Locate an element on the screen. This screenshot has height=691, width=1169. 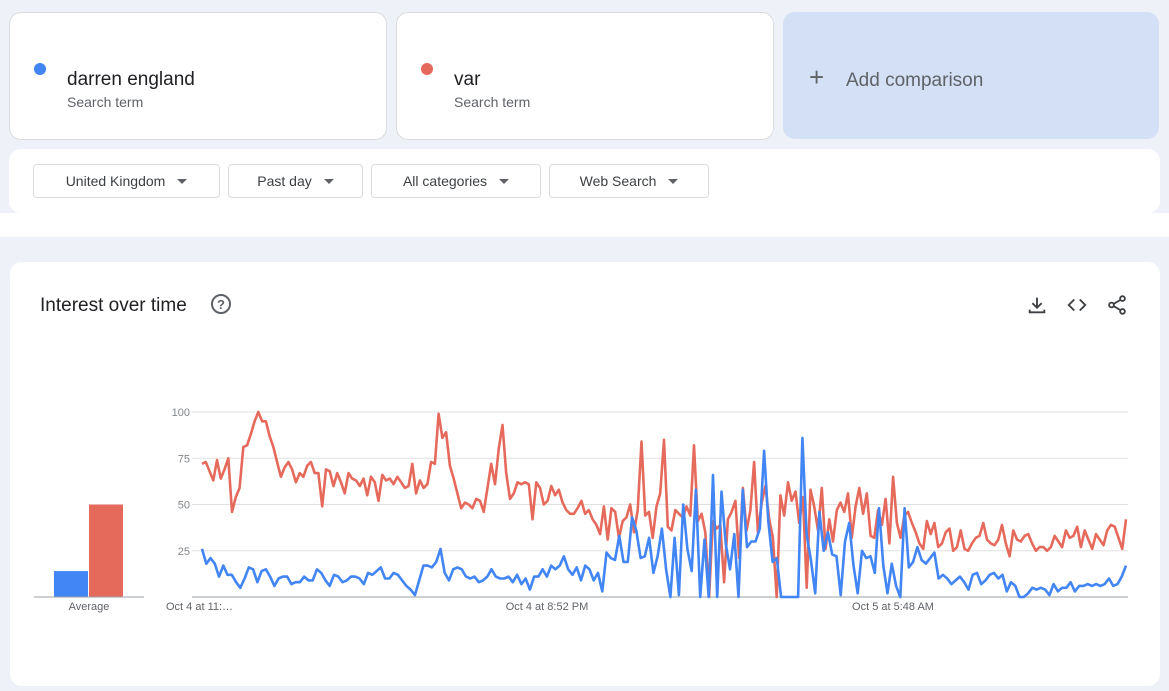
term-name: var is located at coordinates (467, 79).